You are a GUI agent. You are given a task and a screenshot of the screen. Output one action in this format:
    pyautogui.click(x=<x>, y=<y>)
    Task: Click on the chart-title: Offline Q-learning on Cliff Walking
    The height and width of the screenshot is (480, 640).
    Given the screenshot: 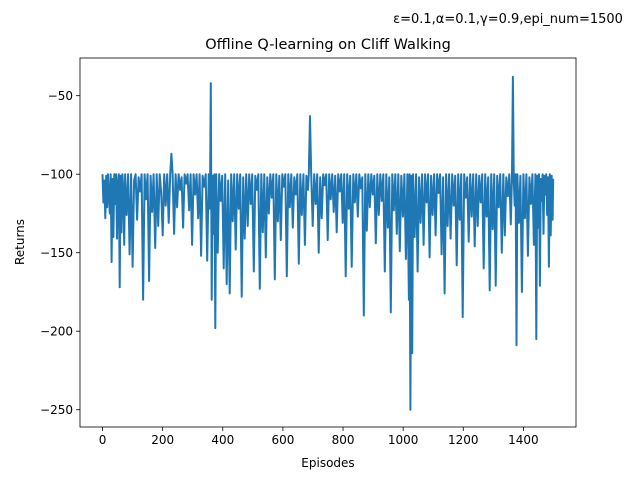 What is the action you would take?
    pyautogui.click(x=328, y=45)
    